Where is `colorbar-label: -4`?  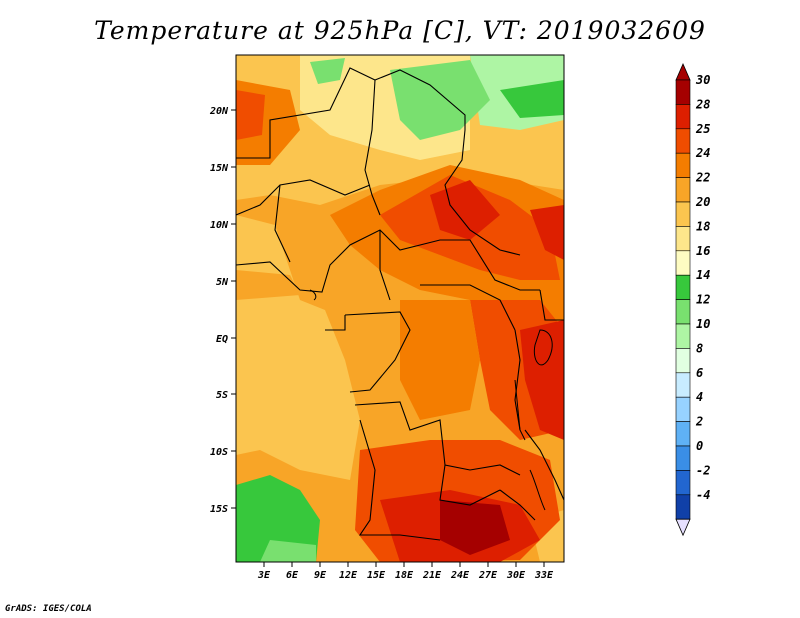
colorbar-label: -4 is located at coordinates (703, 495).